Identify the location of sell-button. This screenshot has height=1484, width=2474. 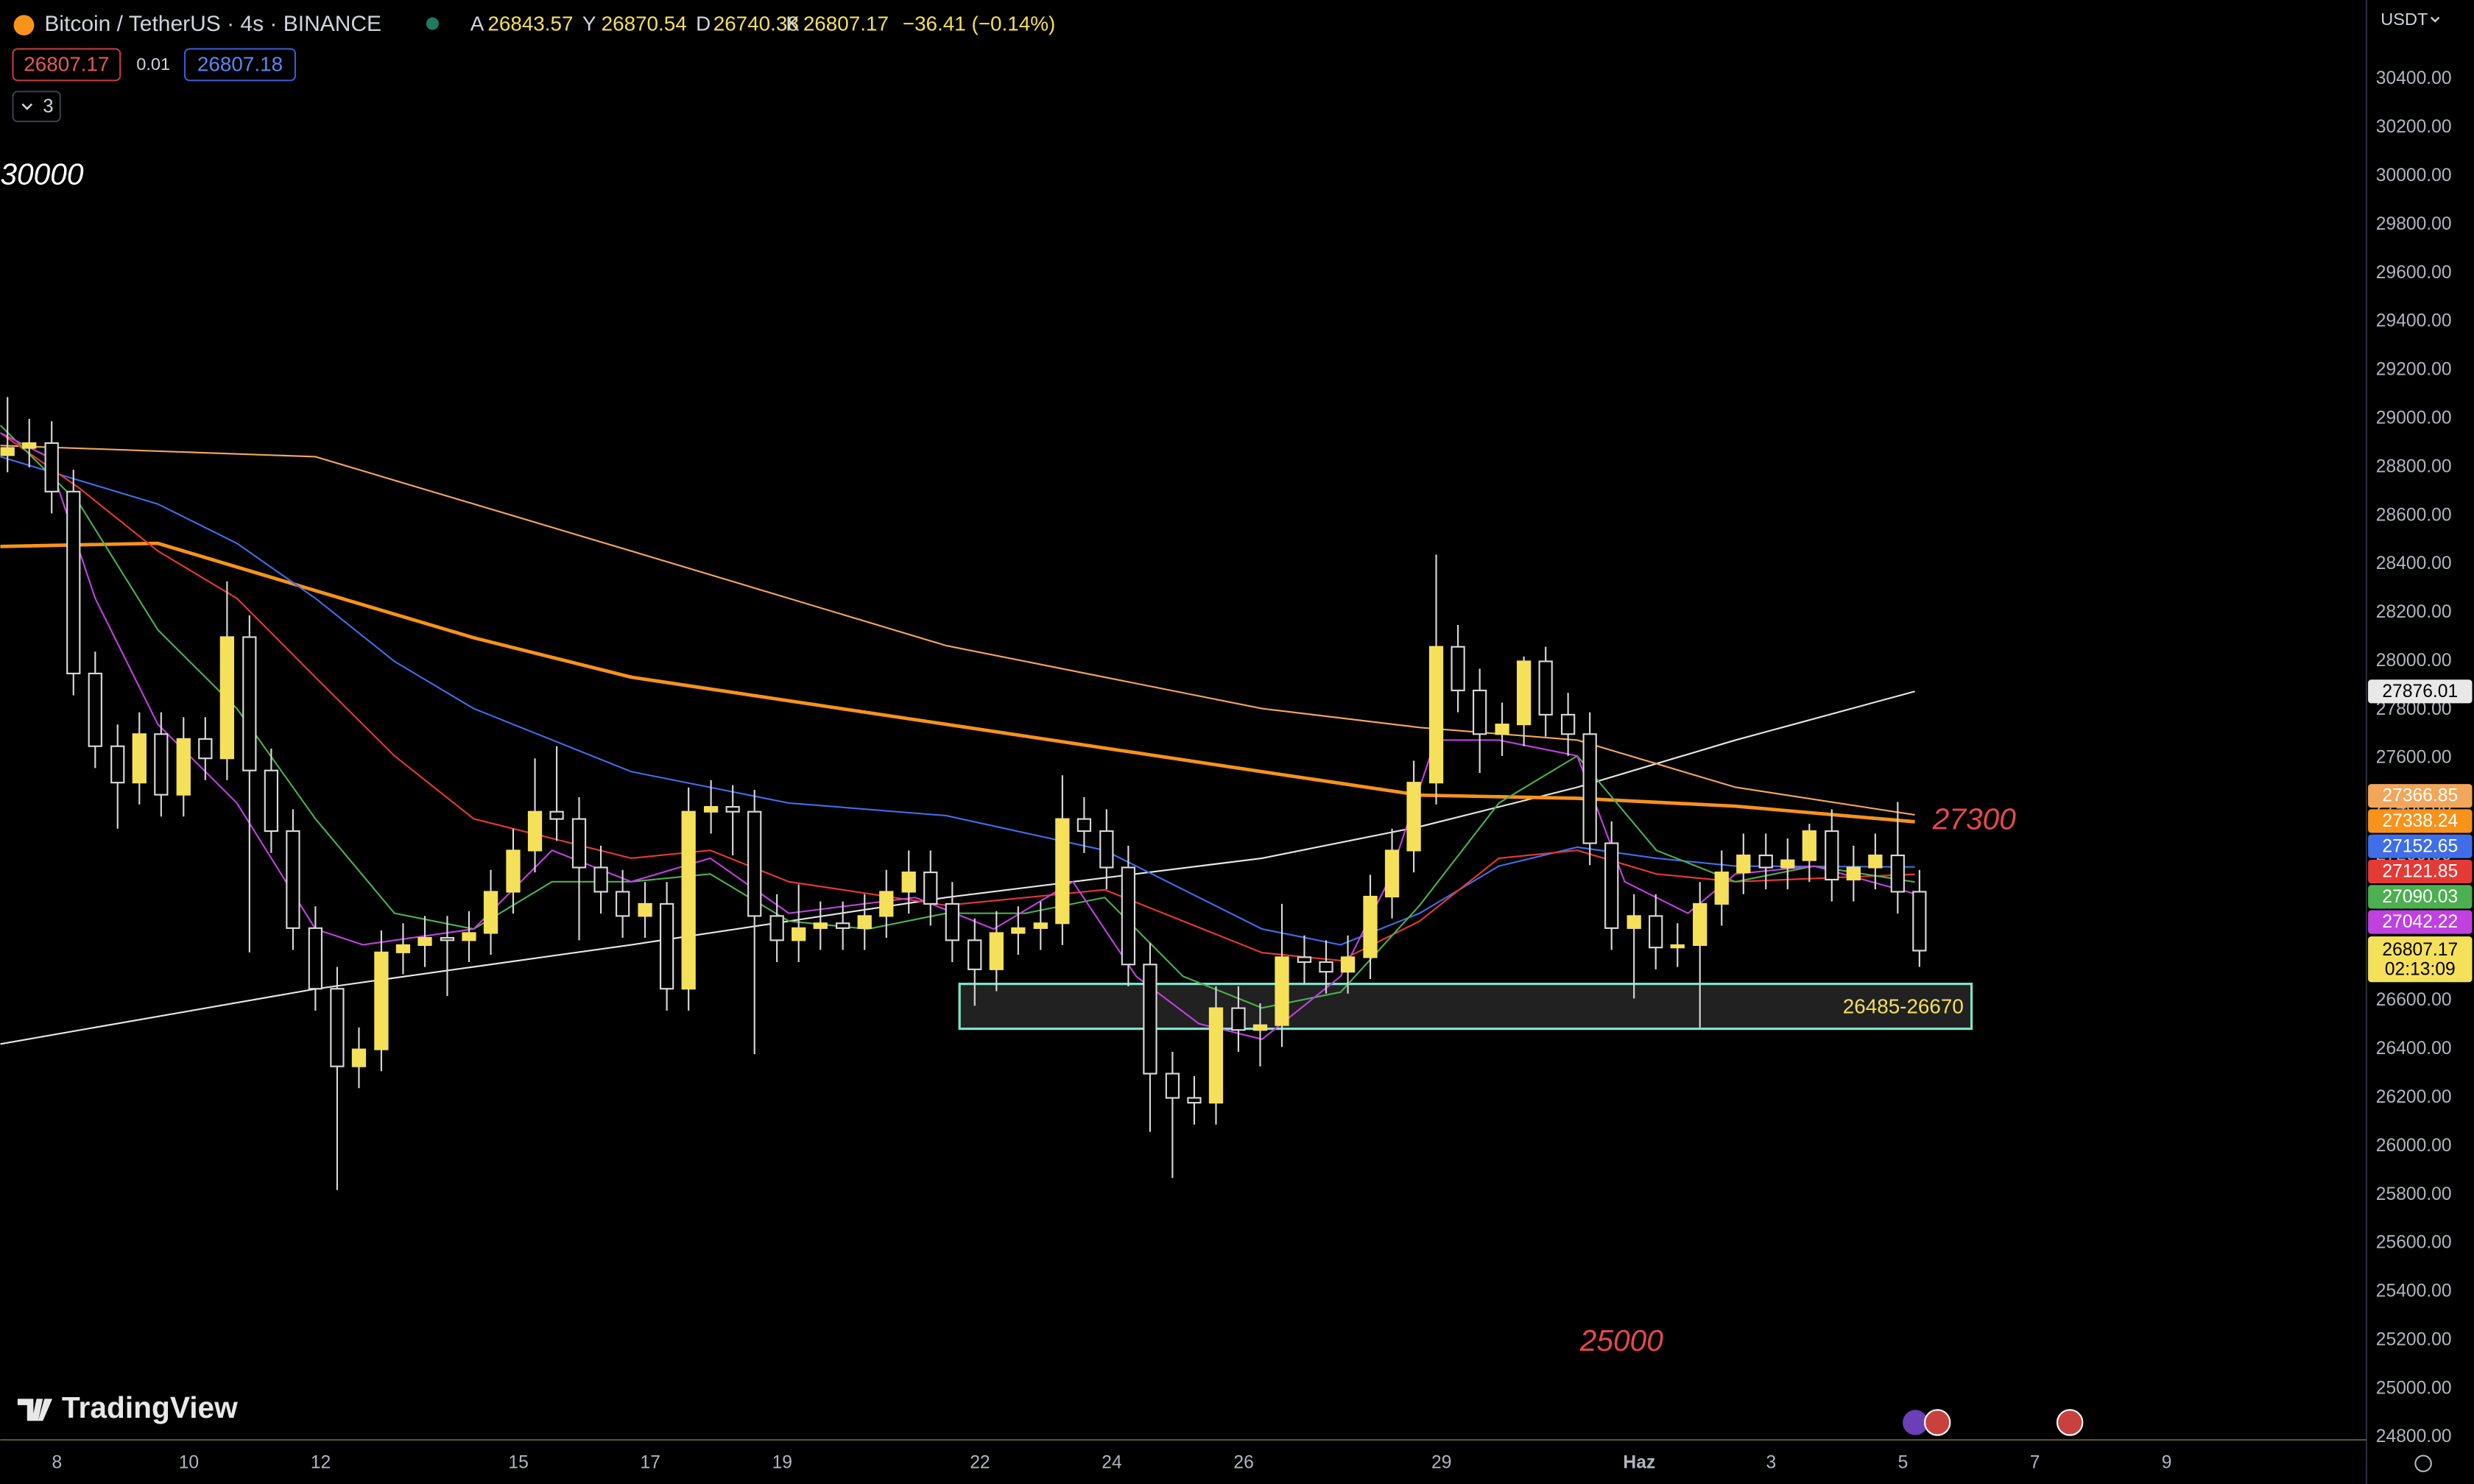
(66, 65).